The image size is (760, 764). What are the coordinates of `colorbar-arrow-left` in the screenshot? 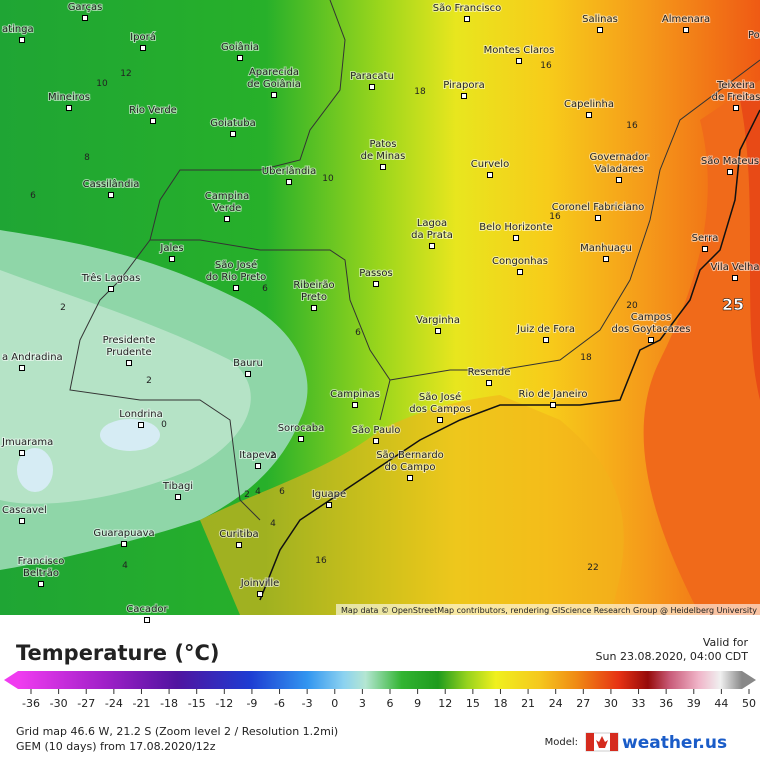 It's located at (11, 680).